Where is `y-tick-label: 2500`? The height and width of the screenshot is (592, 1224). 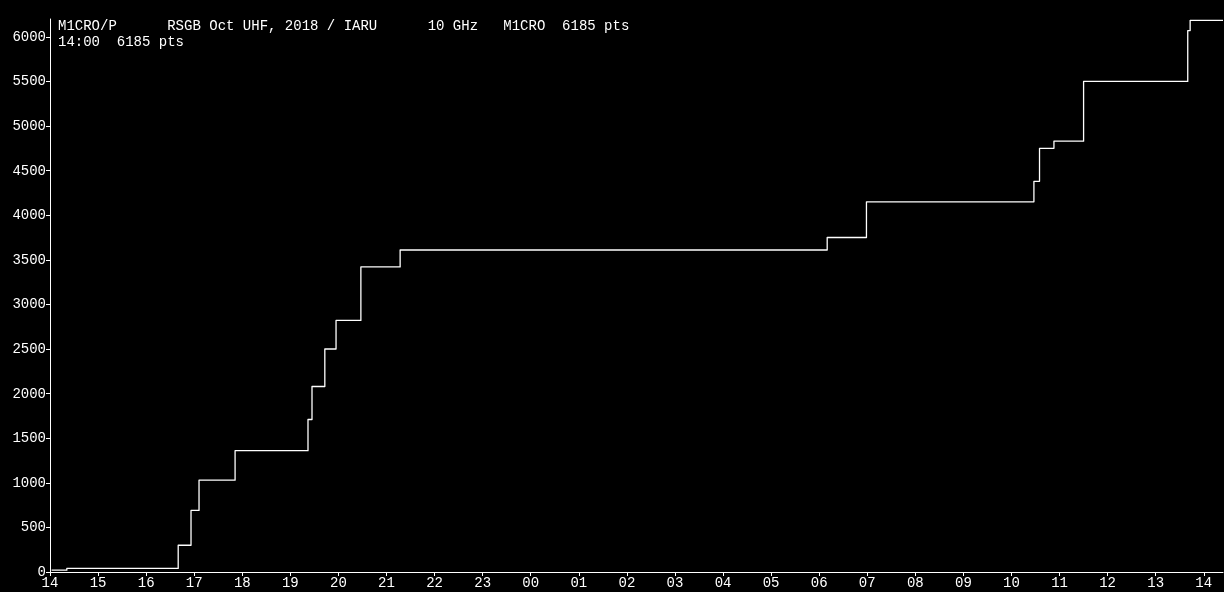
y-tick-label: 2500 is located at coordinates (29, 349).